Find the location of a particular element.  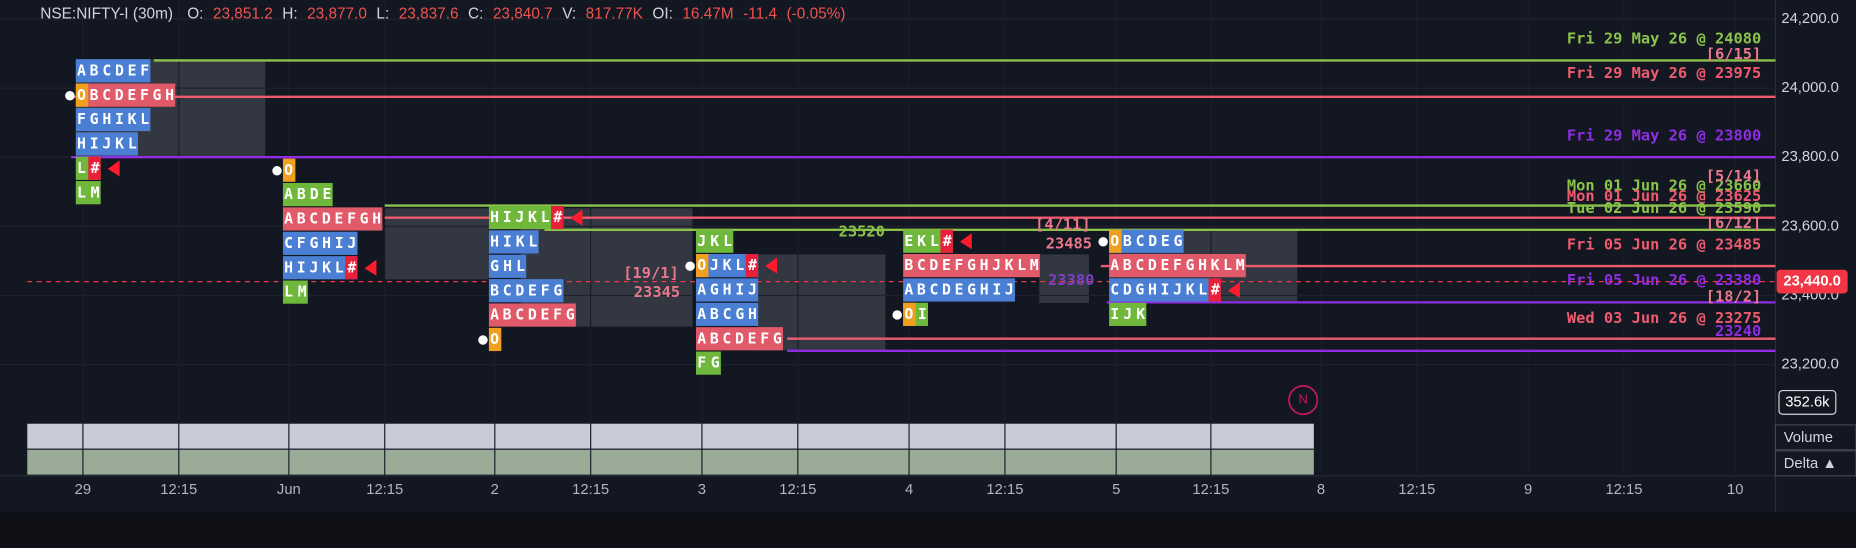

header-text: C: is located at coordinates (475, 13).